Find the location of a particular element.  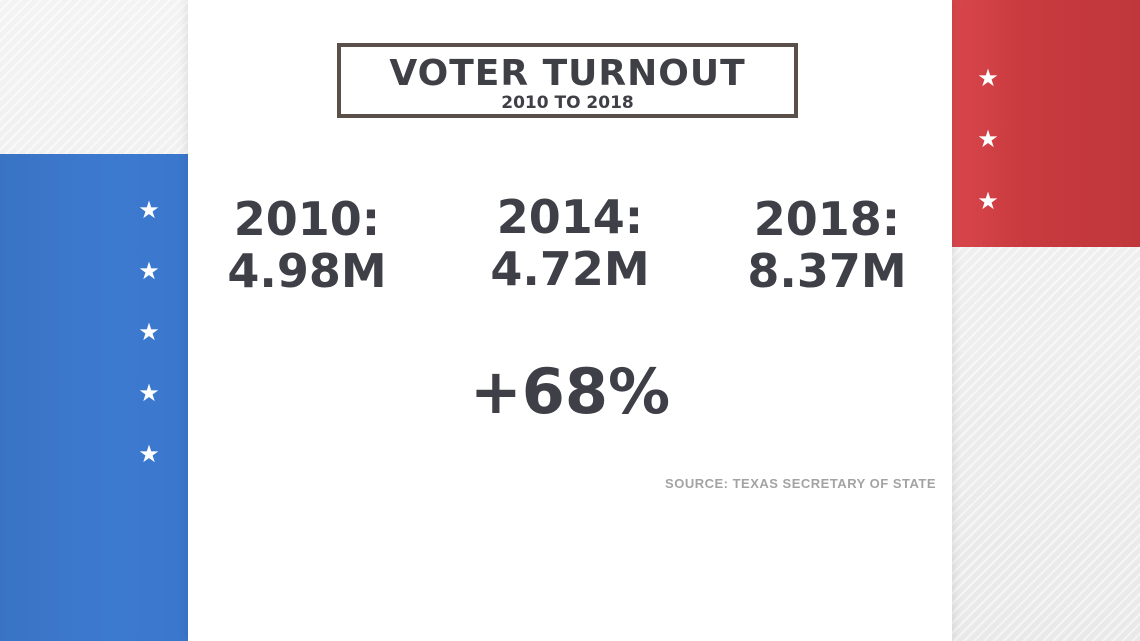

blue-flag-panel: ★ ★ ★ ★ ★ is located at coordinates (95, 397).